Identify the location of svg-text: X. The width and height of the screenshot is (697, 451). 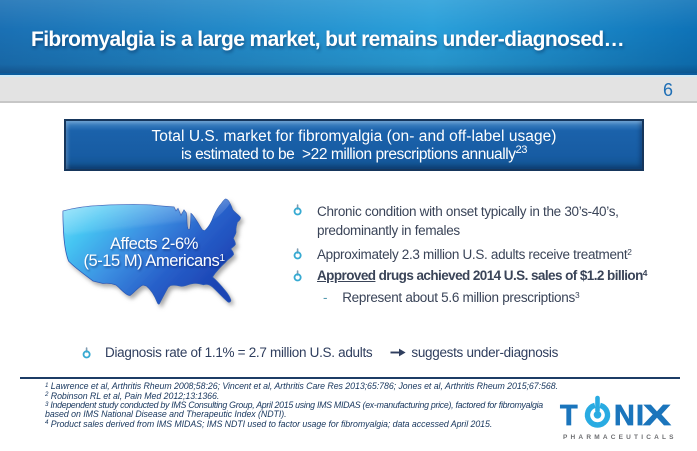
(657, 415).